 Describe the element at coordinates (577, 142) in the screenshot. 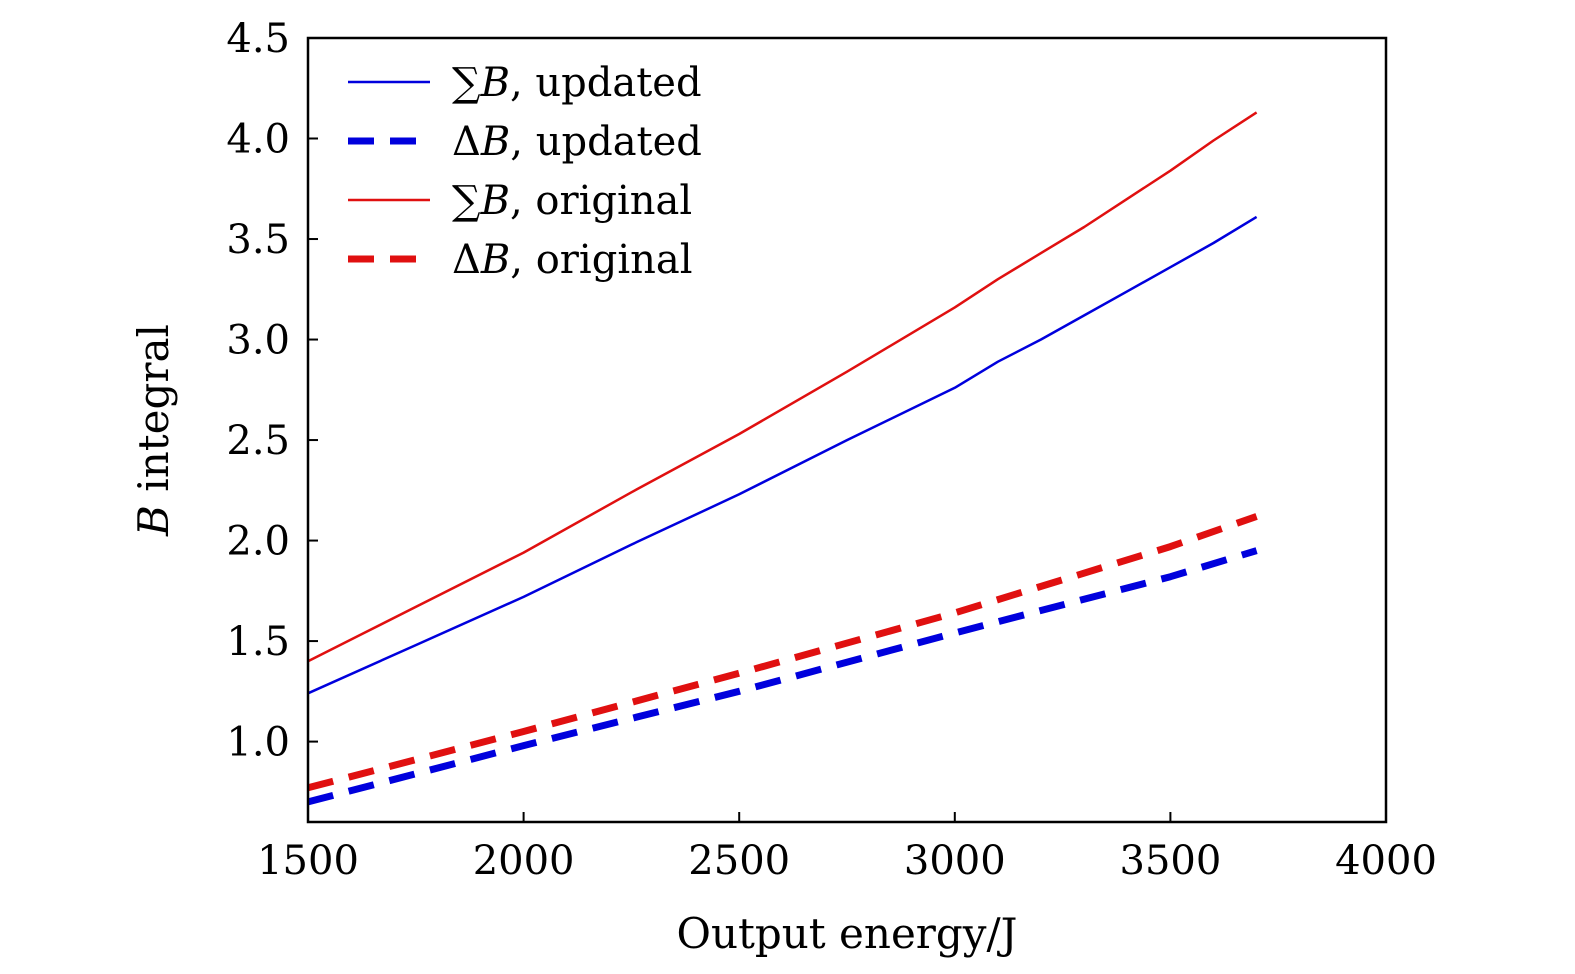

I see `legend-label-1: ΔB, updated` at that location.